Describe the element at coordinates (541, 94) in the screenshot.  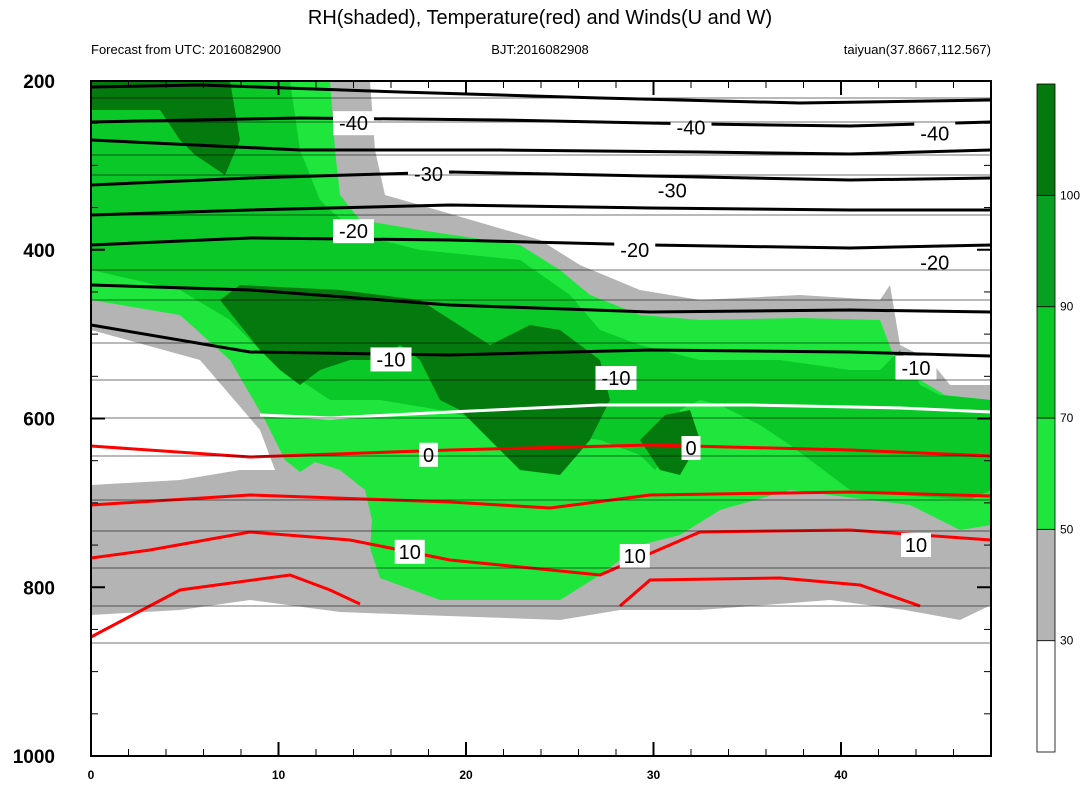
I see `temp-contour-minus-40a` at that location.